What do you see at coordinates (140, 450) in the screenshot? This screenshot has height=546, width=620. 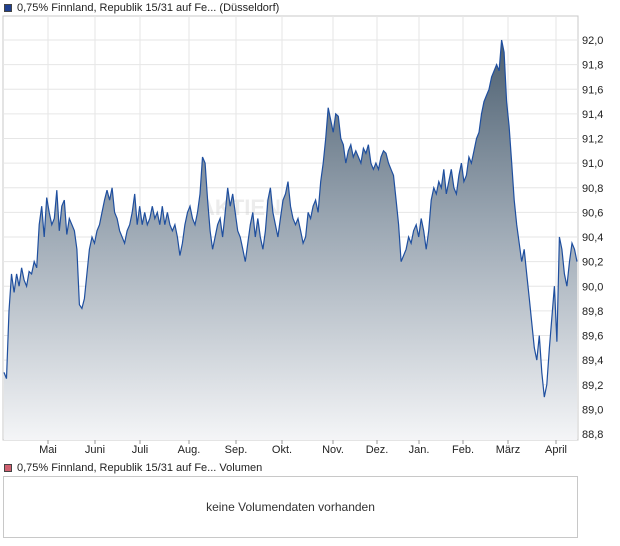 I see `x-tick-label: Juli` at bounding box center [140, 450].